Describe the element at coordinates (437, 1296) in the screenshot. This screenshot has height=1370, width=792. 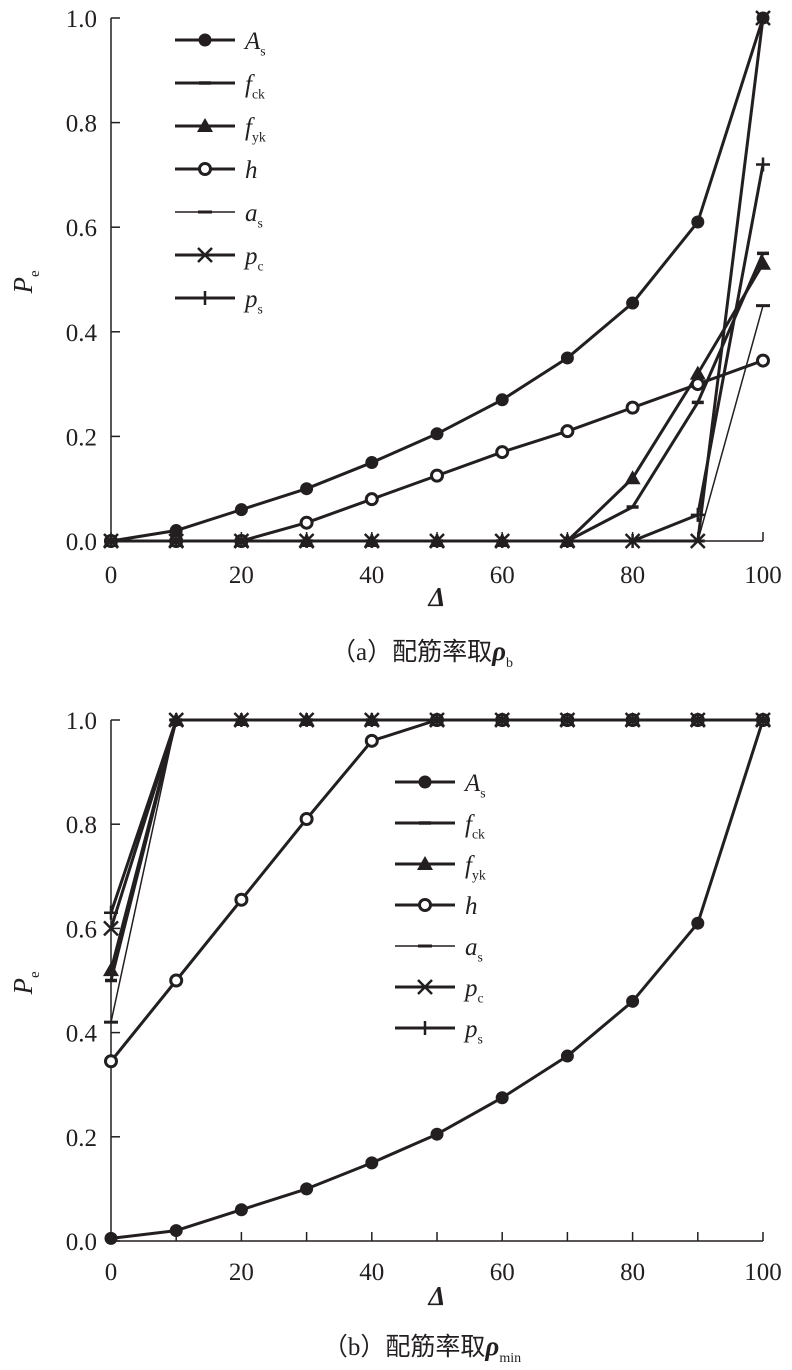
I see `x-axis-label: Δ` at that location.